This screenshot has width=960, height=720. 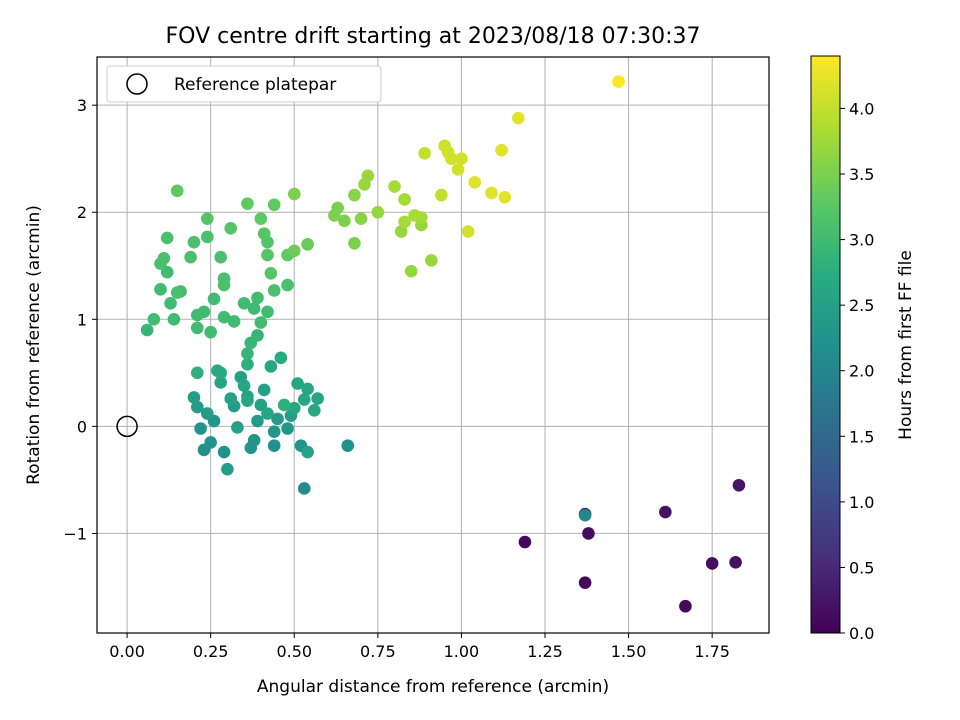 What do you see at coordinates (378, 651) in the screenshot?
I see `x-tick-label: 0.75` at bounding box center [378, 651].